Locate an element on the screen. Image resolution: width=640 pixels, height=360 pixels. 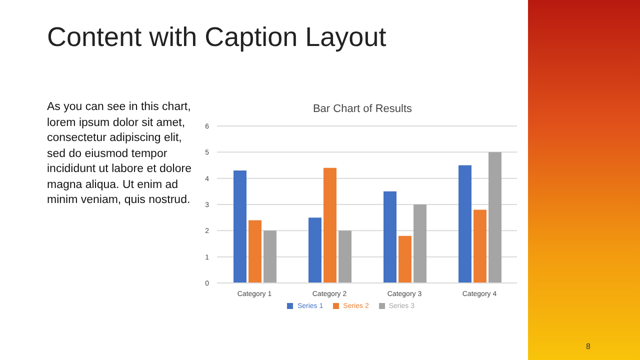
text: As you can see in this chart, lorem ipsum dolor sit amet, consectetur adipiscing elit, sed do eiusmod tempor incididunt ut labore et dolore magna aliqua. Ut enim ad minim veniam, quis nostrud. is located at coordinates (119, 154).